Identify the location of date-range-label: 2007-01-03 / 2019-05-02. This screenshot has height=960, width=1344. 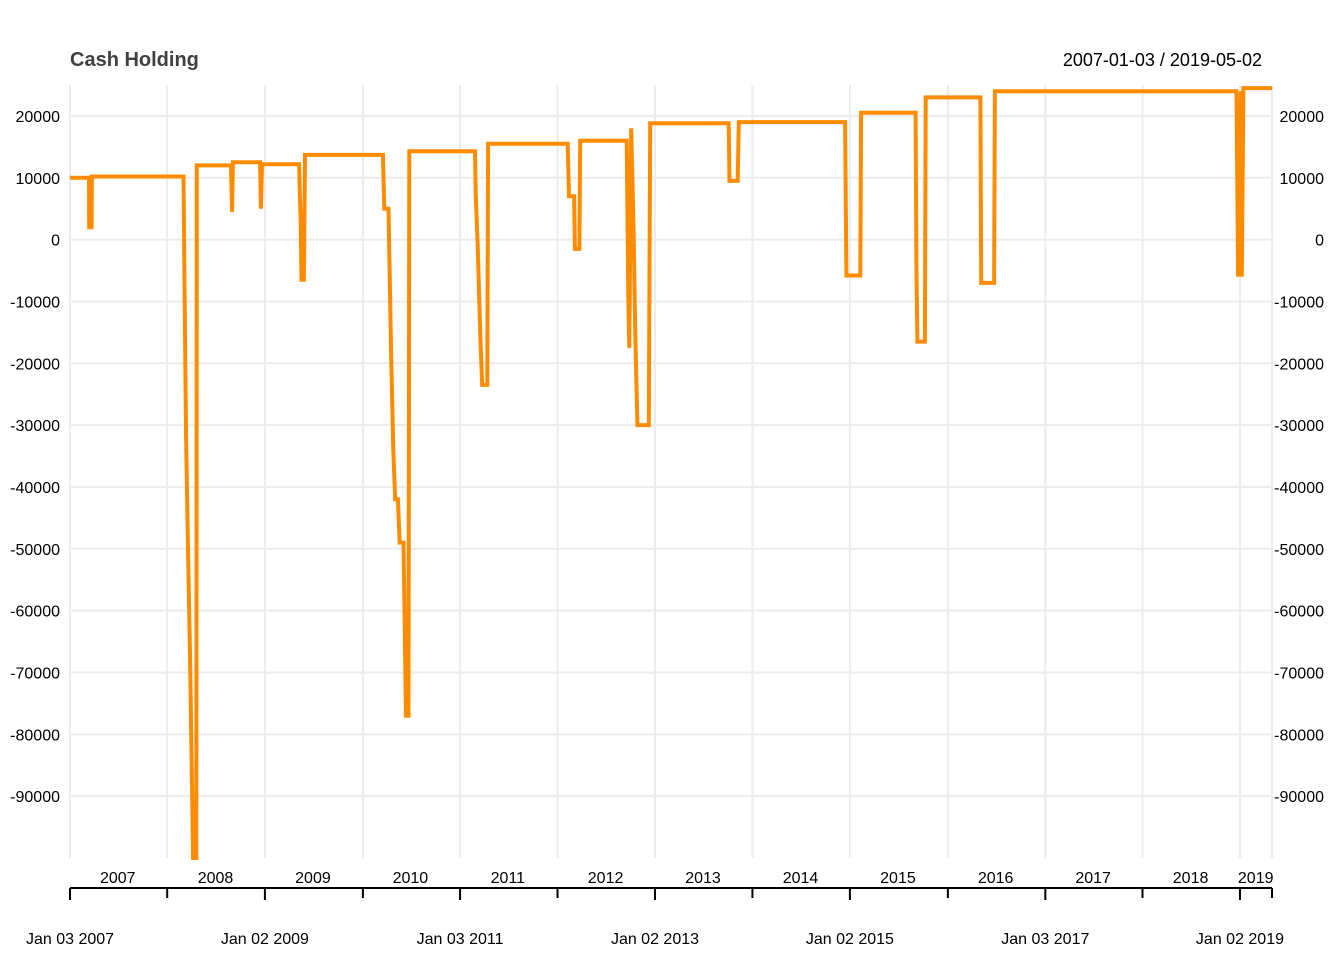
(1162, 60).